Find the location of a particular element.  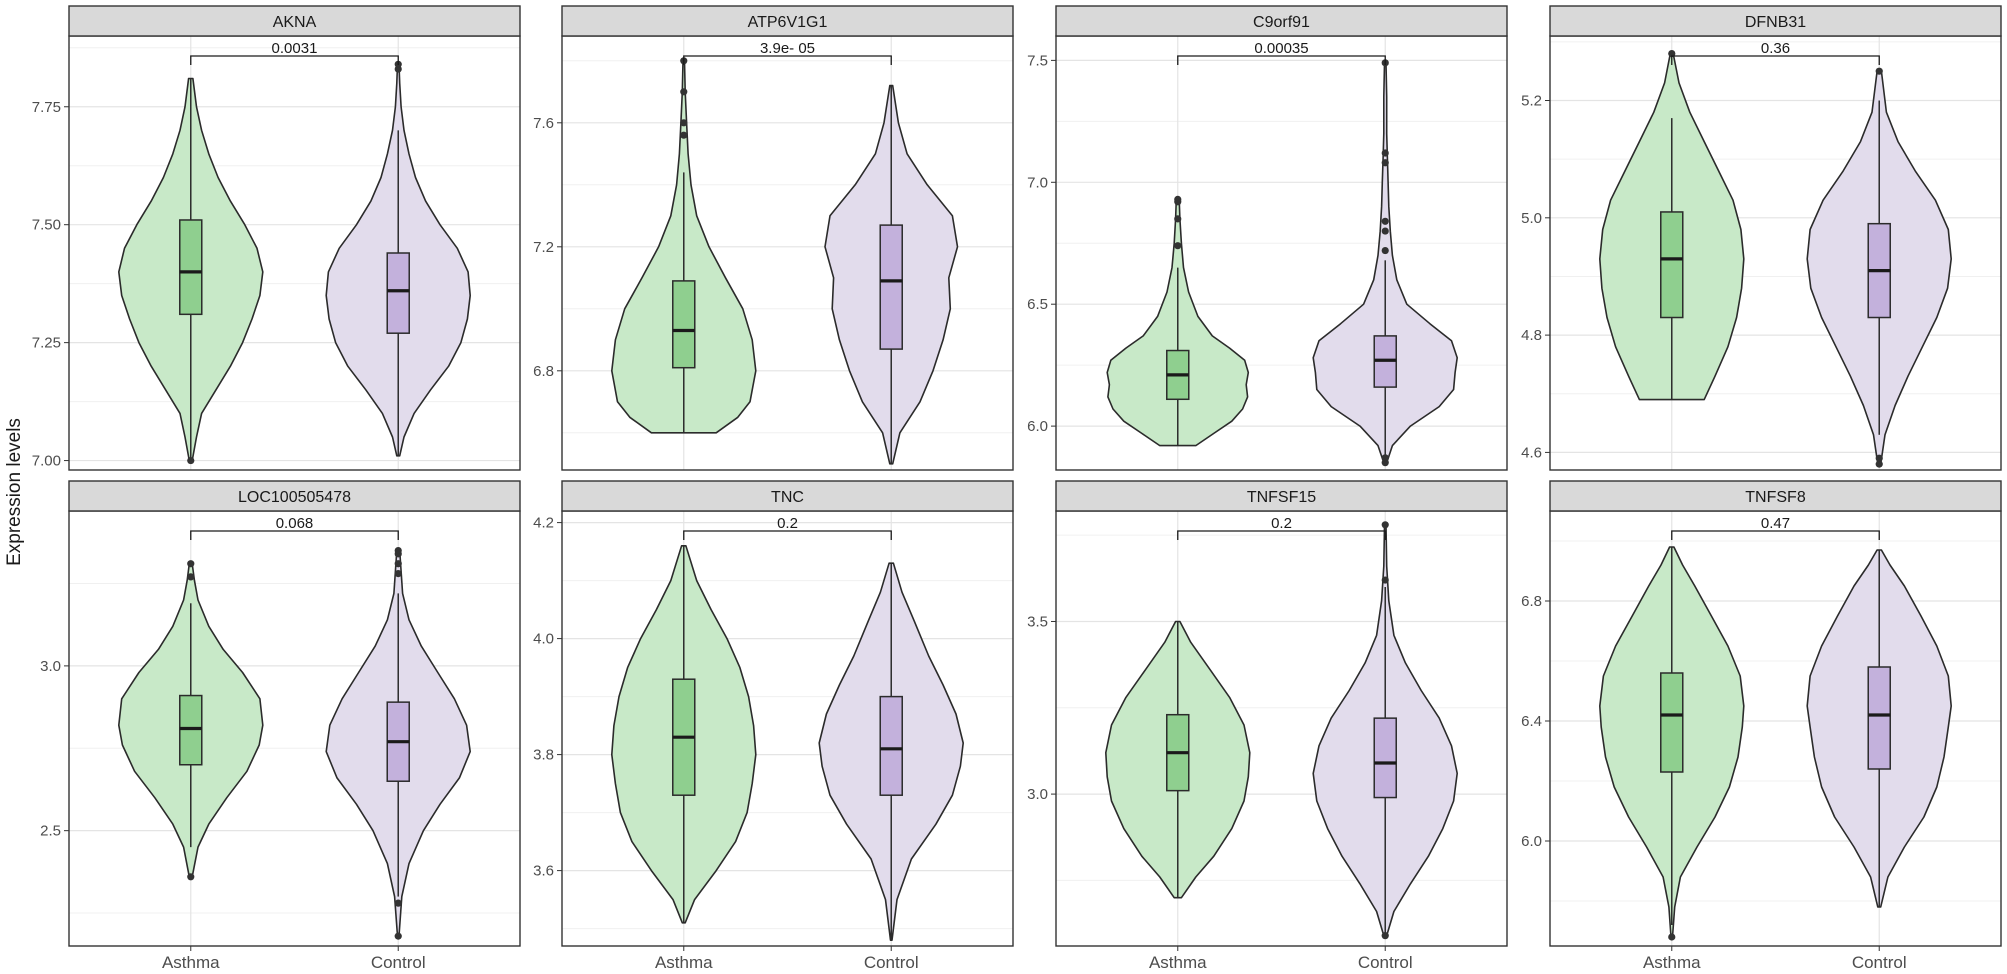

facet-title: TNFSF15 is located at coordinates (1281, 497).